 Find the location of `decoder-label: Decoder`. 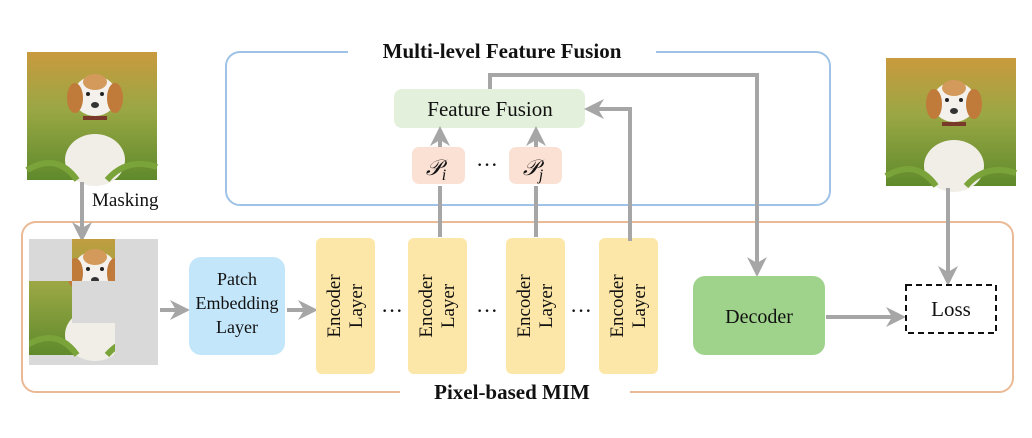

decoder-label: Decoder is located at coordinates (759, 317).